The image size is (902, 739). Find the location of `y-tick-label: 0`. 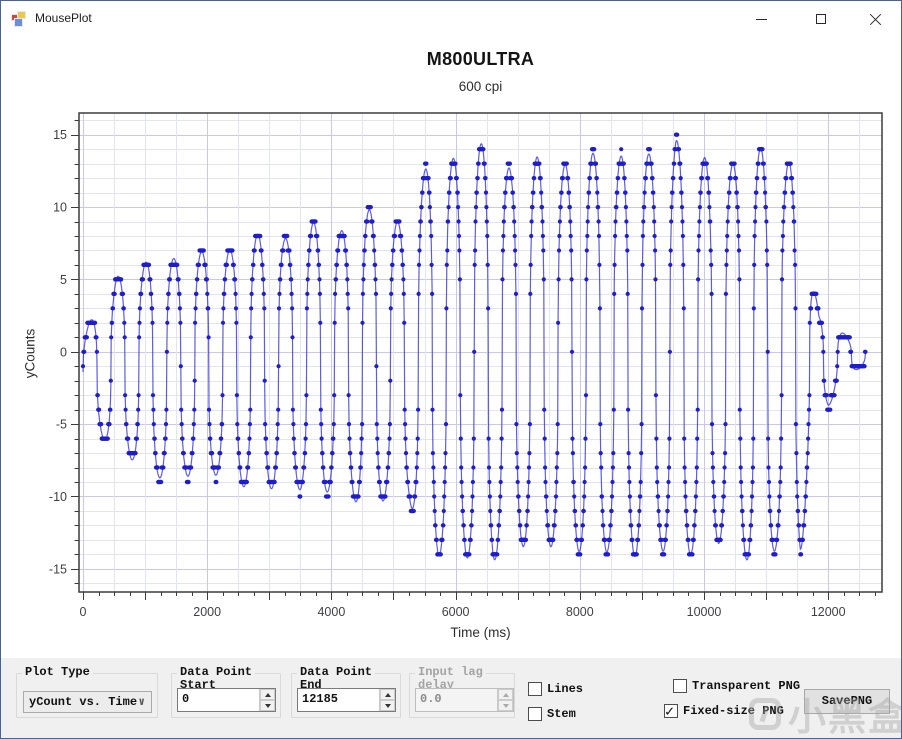

y-tick-label: 0 is located at coordinates (63, 352).